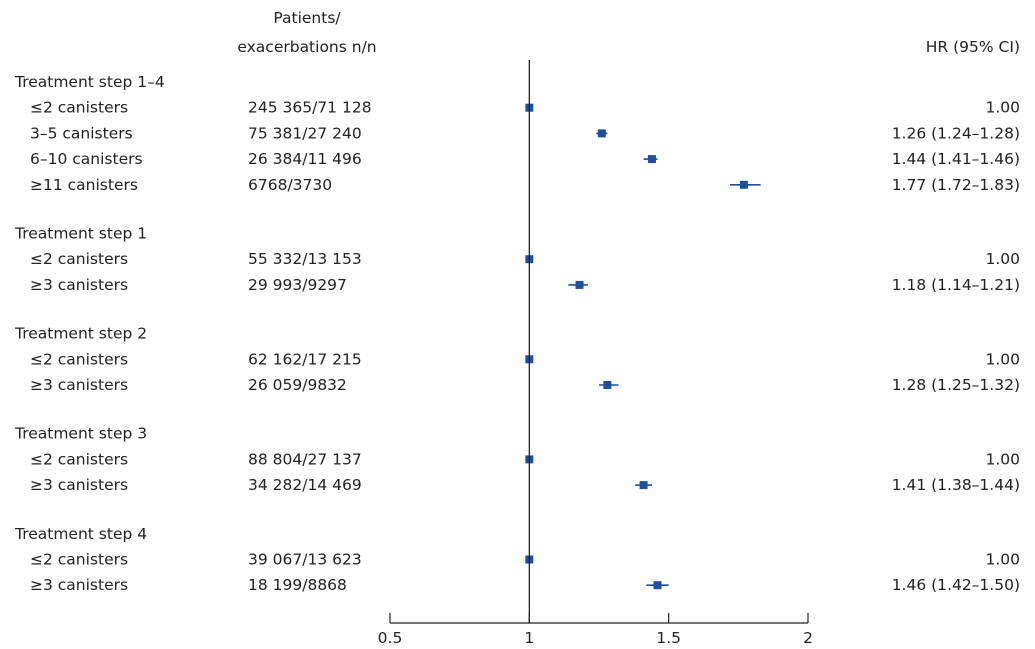 The height and width of the screenshot is (649, 1035). What do you see at coordinates (956, 285) in the screenshot?
I see `row-hr-text: 1.18 (1.14–1.21)` at bounding box center [956, 285].